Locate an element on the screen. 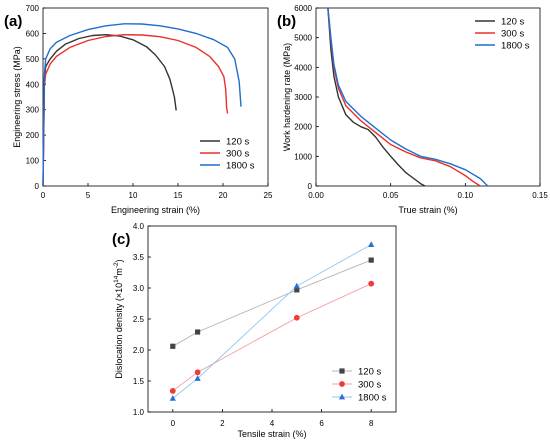 This screenshot has width=550, height=443. y-tick-label: 3000 is located at coordinates (303, 97).